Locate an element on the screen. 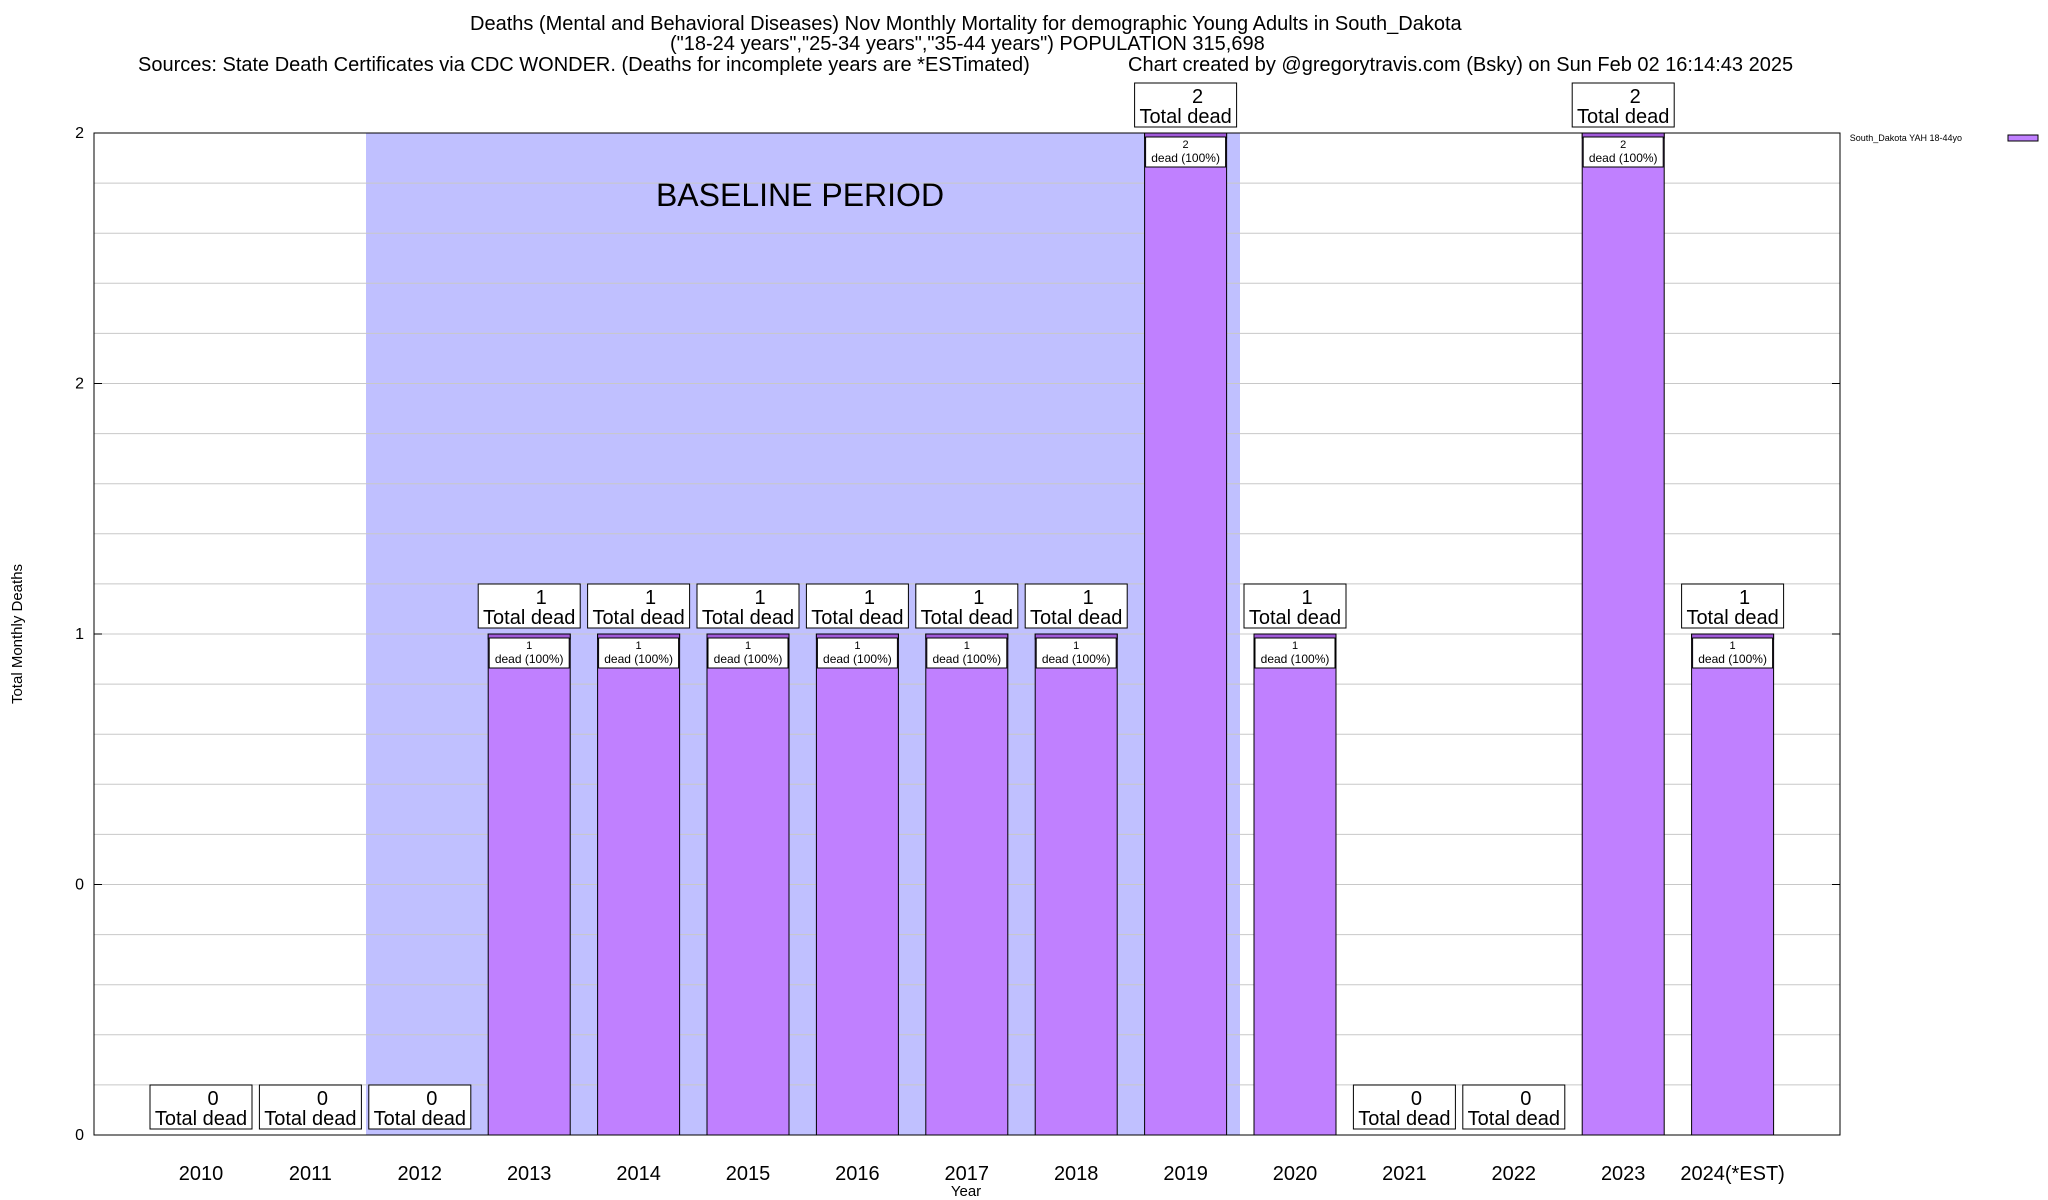 The height and width of the screenshot is (1200, 2048). x-tick-label: 2018 is located at coordinates (1076, 1174).